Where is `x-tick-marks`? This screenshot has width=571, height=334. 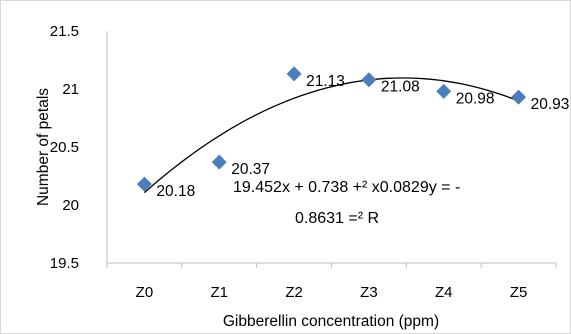
x-tick-marks is located at coordinates (331, 265).